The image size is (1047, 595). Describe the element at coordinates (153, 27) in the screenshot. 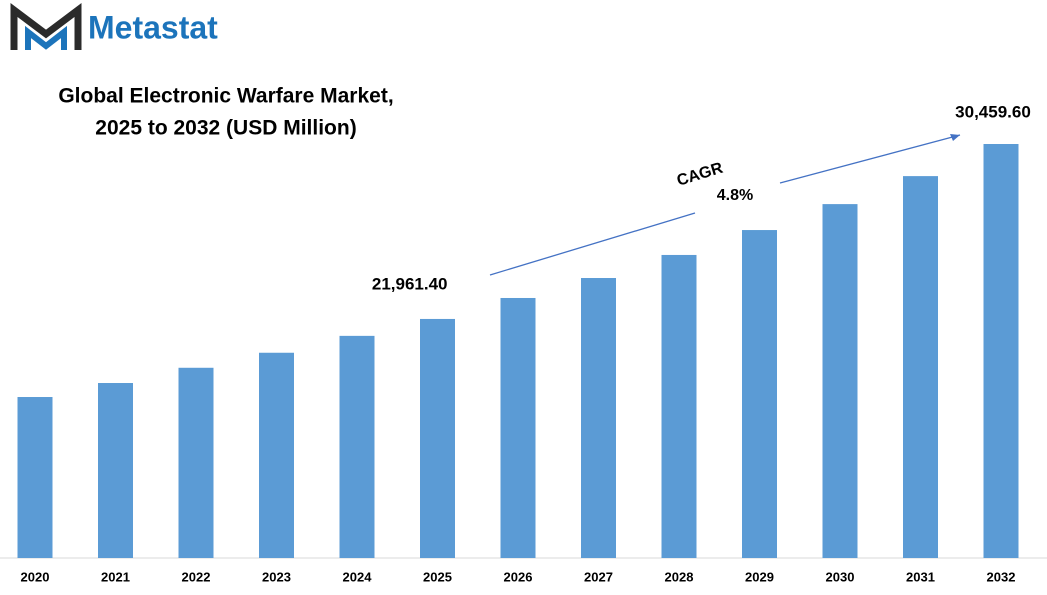

I see `logo-text: Metastat` at that location.